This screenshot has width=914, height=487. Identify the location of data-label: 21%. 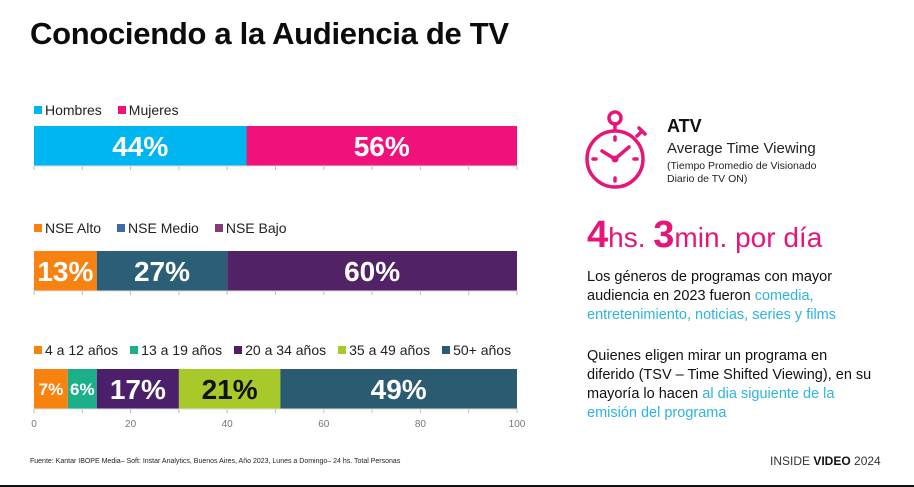
(230, 389).